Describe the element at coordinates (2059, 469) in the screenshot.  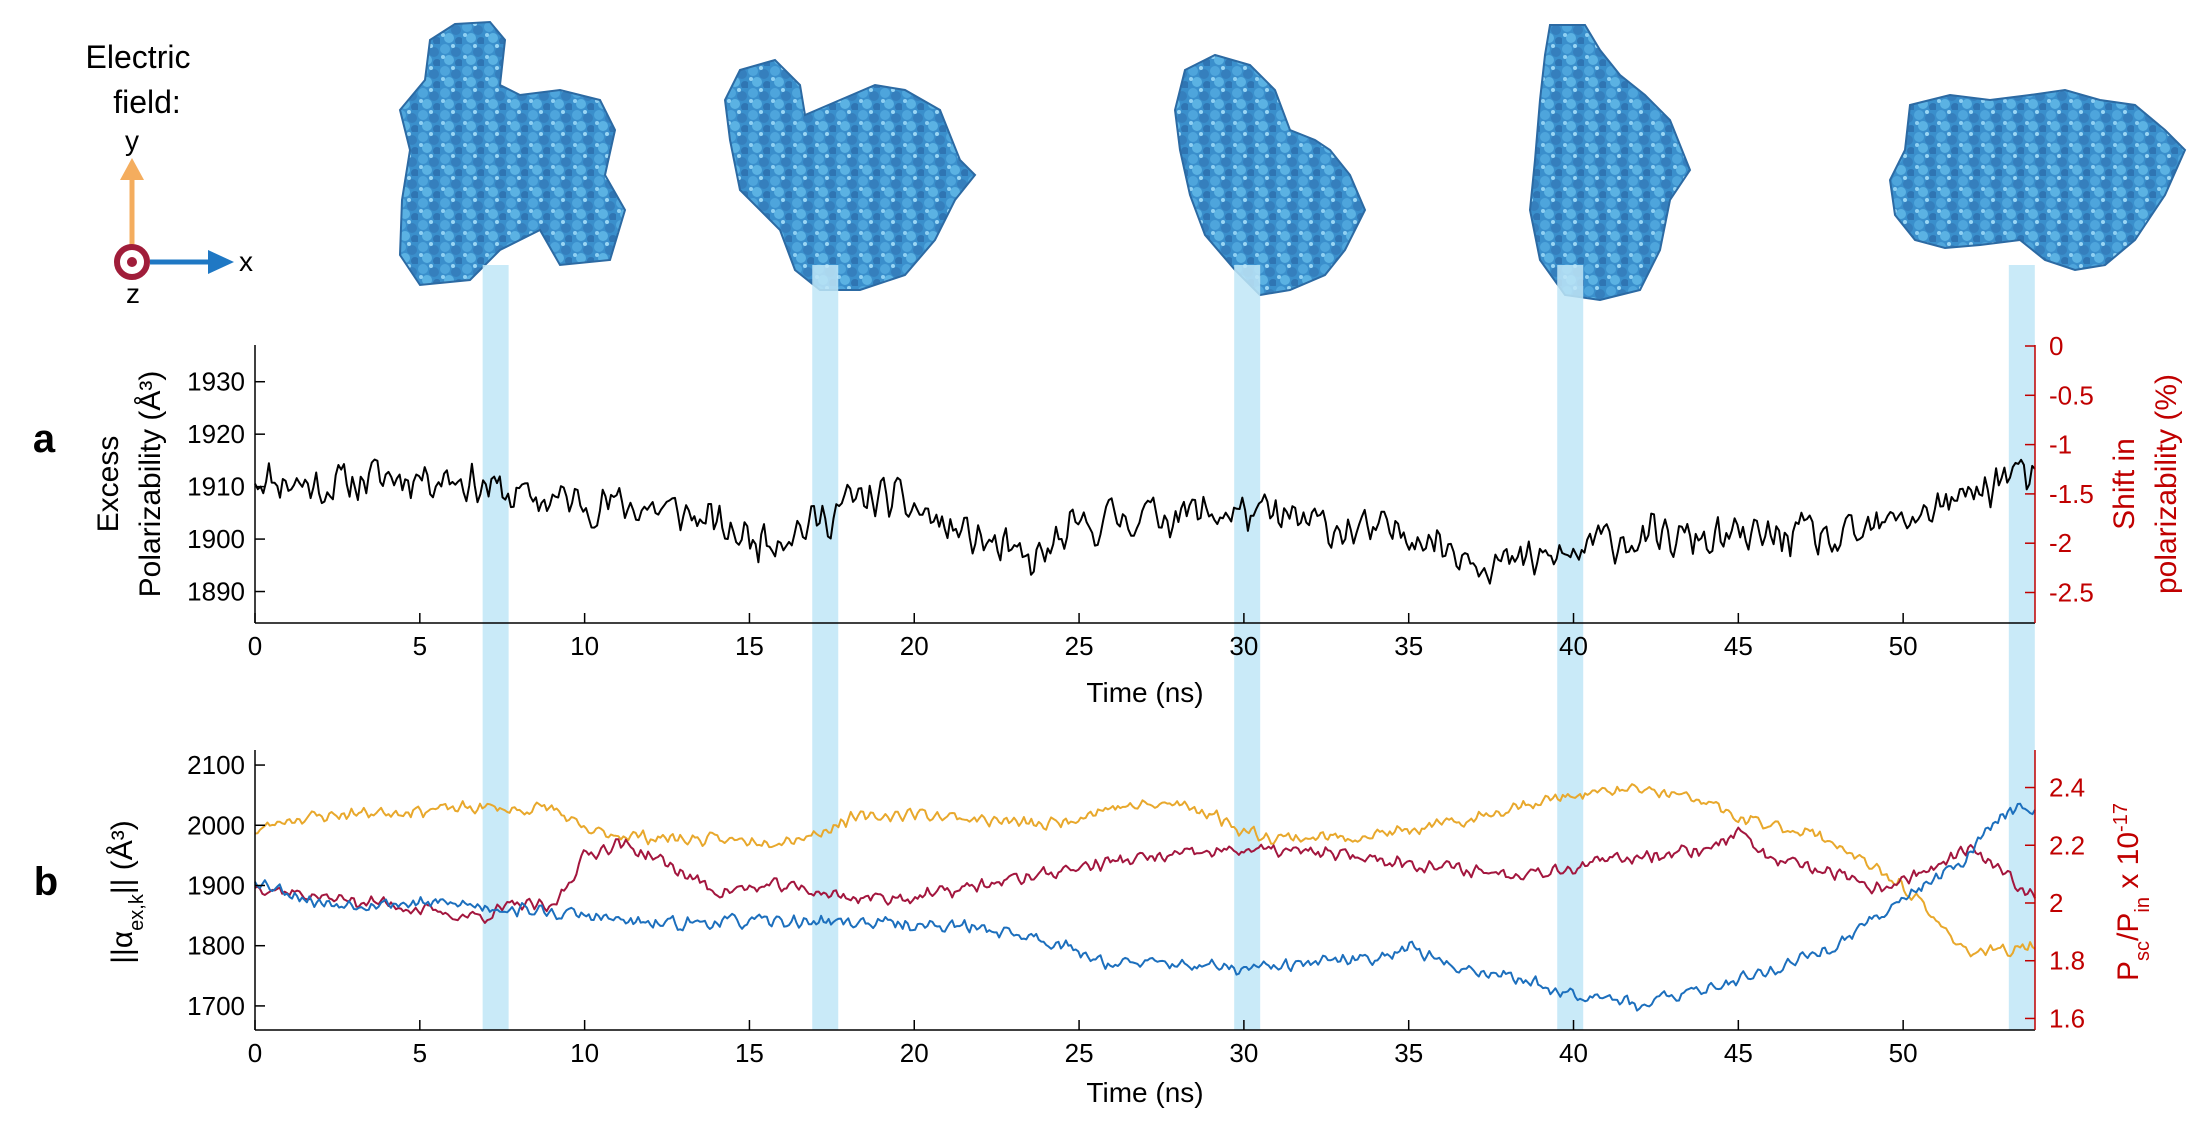
I see `panel-a-right-ticks: 0 -0.5 -1 -1.5 -2 -2.5` at that location.